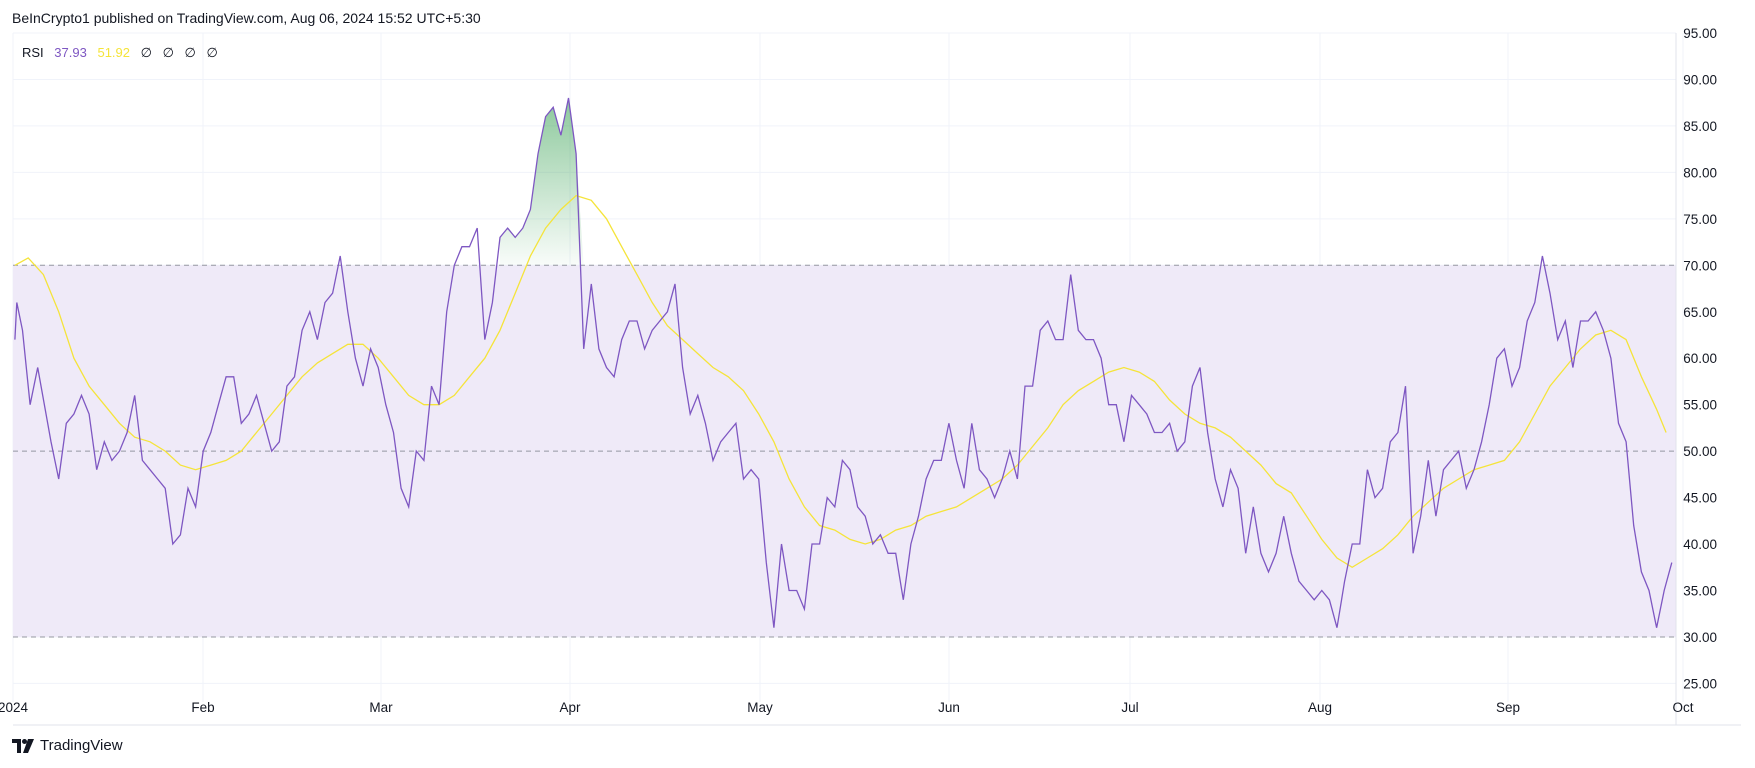  What do you see at coordinates (146, 52) in the screenshot?
I see `na-value-1: ∅` at bounding box center [146, 52].